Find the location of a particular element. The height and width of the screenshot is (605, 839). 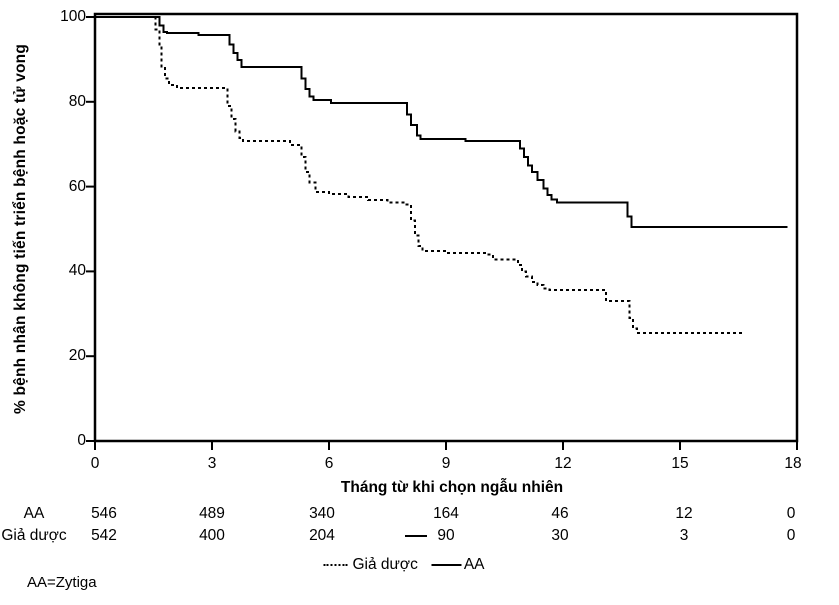

at-risk-value: 400 is located at coordinates (212, 535).